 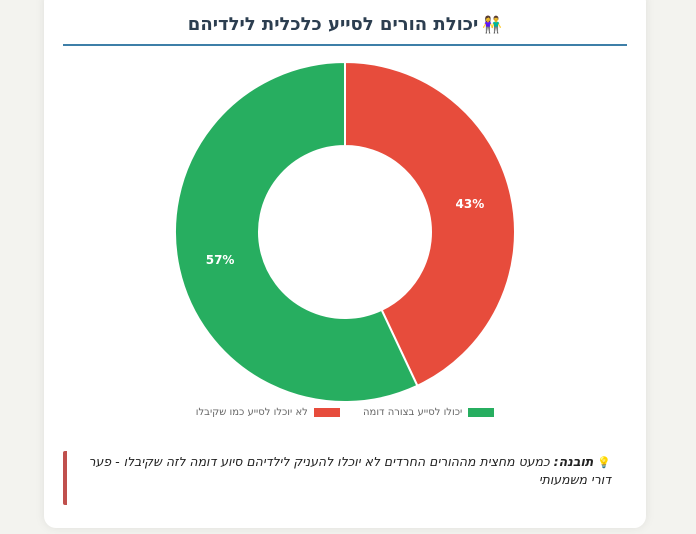 I want to click on card-header: 👫יכולת הורים לסייע כלכלית לילדיהם, so click(x=345, y=23).